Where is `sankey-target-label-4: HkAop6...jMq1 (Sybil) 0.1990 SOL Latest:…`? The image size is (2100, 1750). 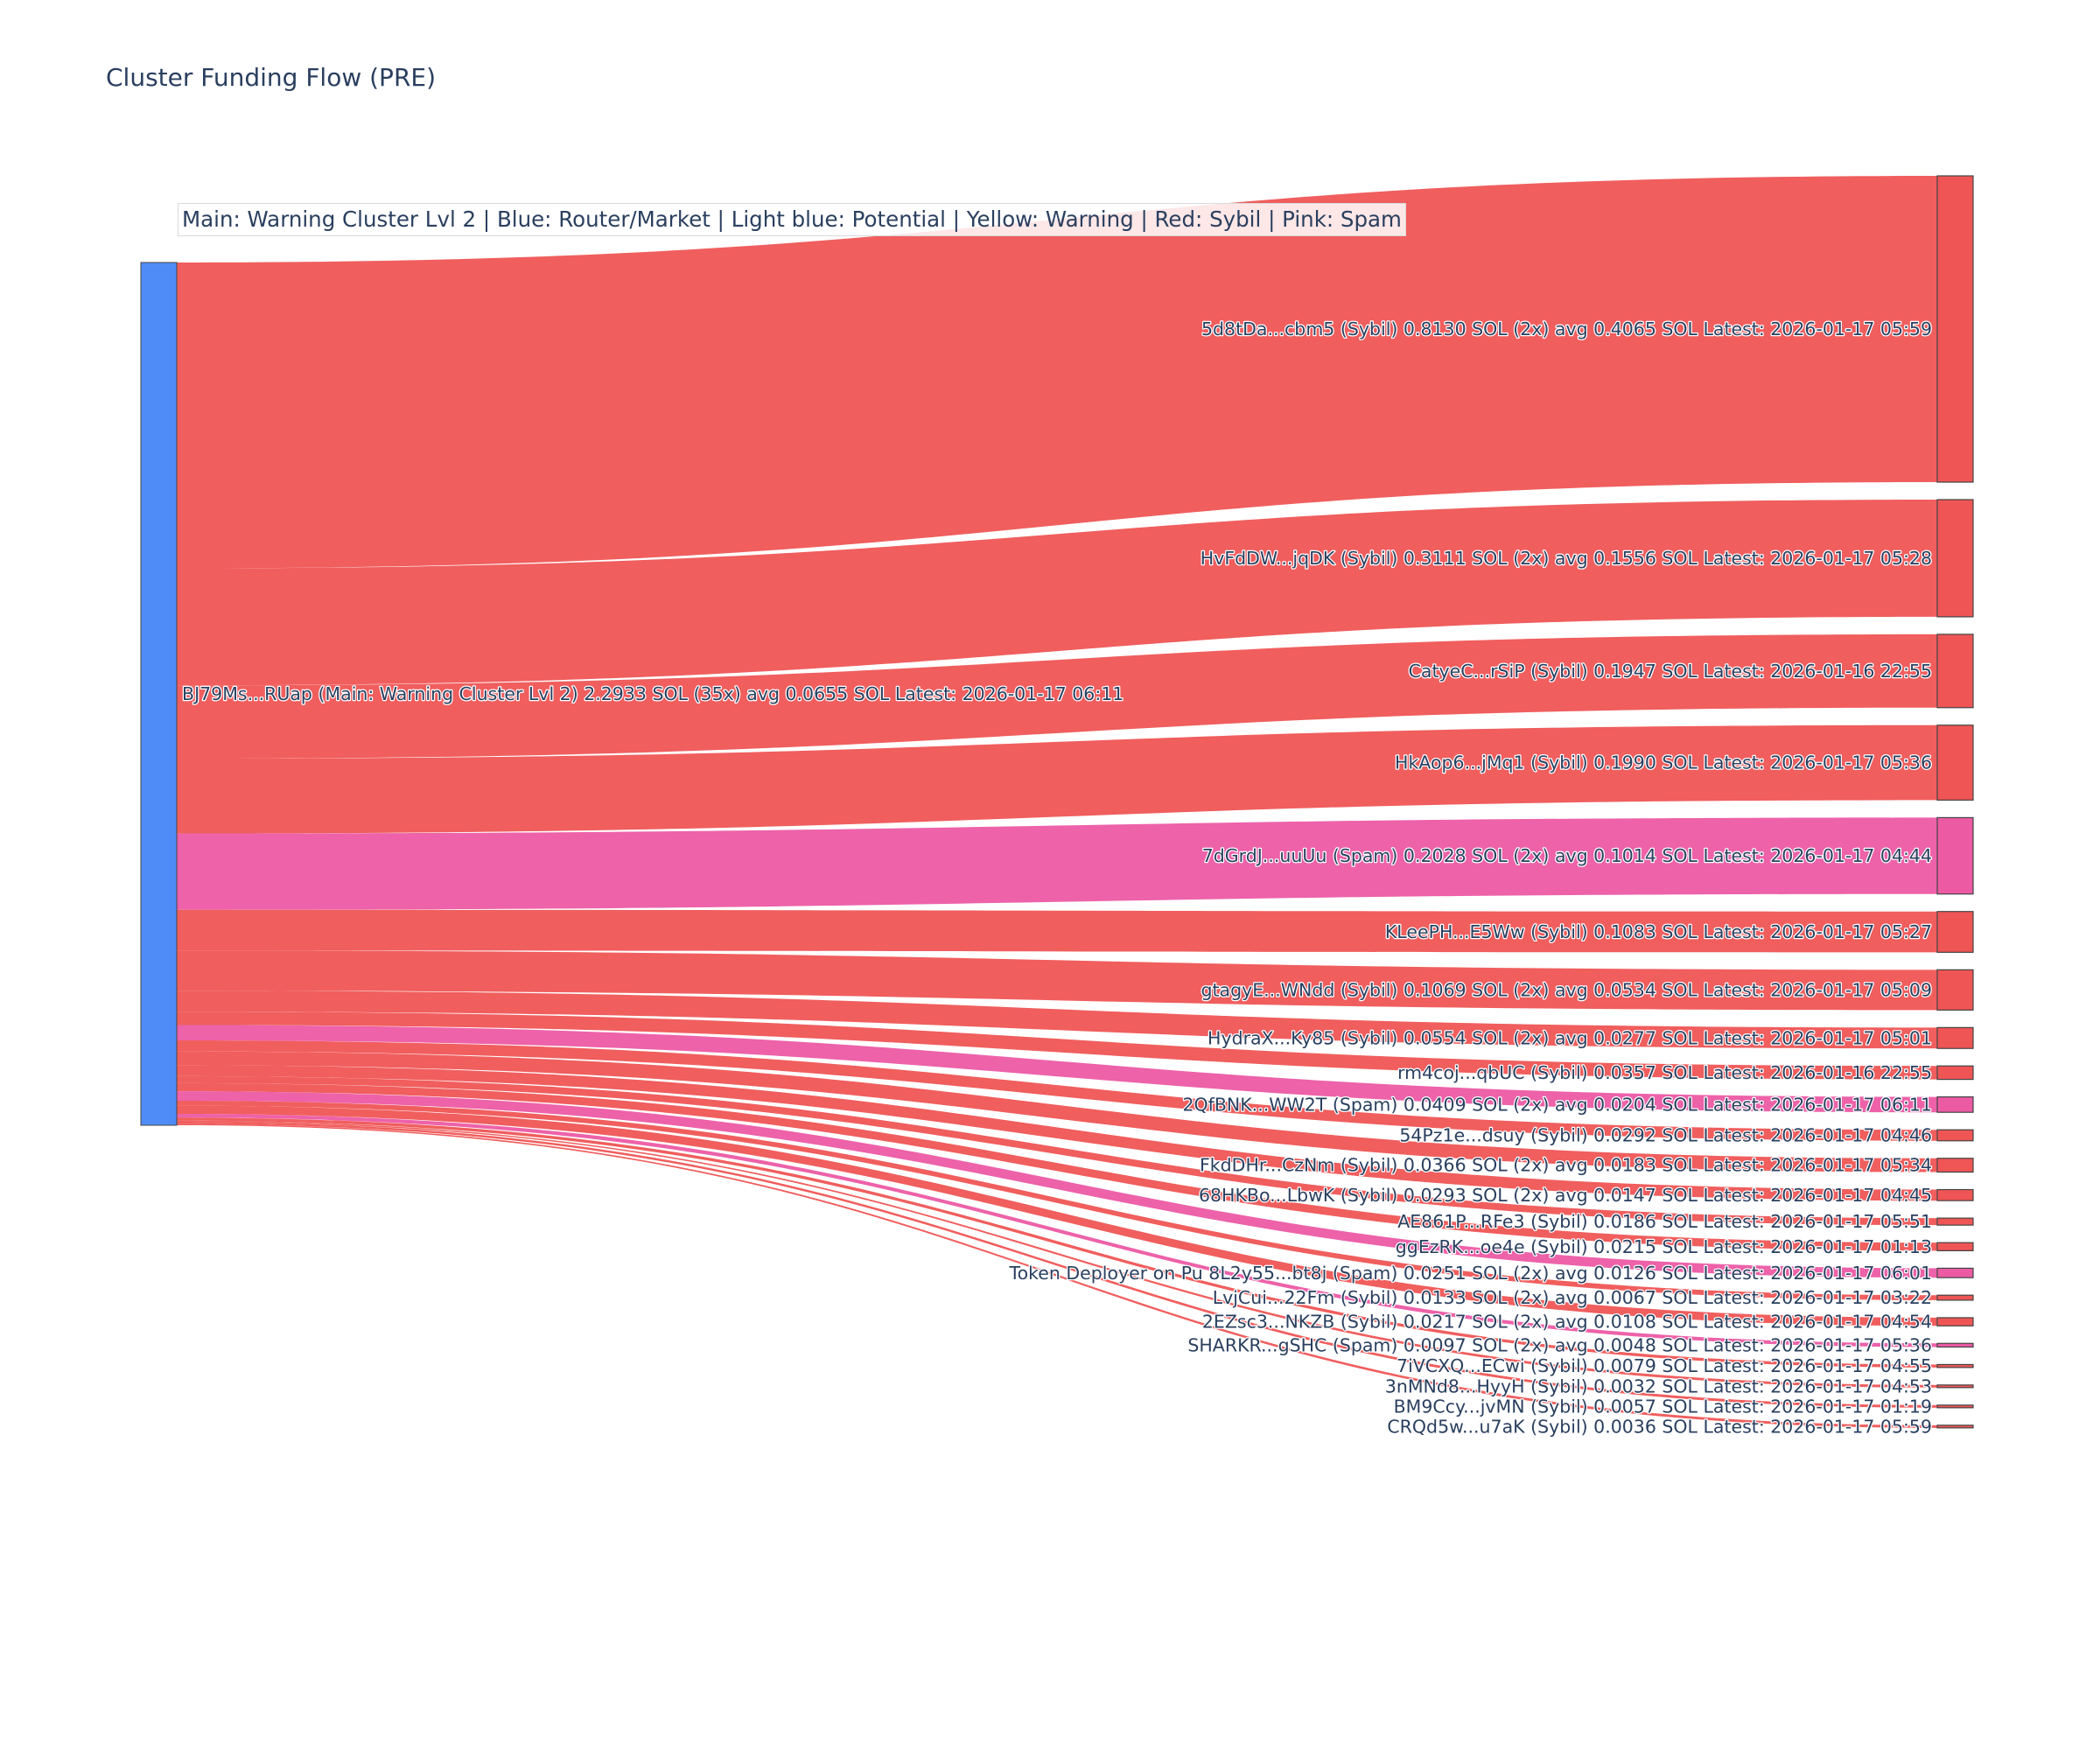
sankey-target-label-4: HkAop6...jMq1 (Sybil) 0.1990 SOL Latest:… is located at coordinates (1663, 763).